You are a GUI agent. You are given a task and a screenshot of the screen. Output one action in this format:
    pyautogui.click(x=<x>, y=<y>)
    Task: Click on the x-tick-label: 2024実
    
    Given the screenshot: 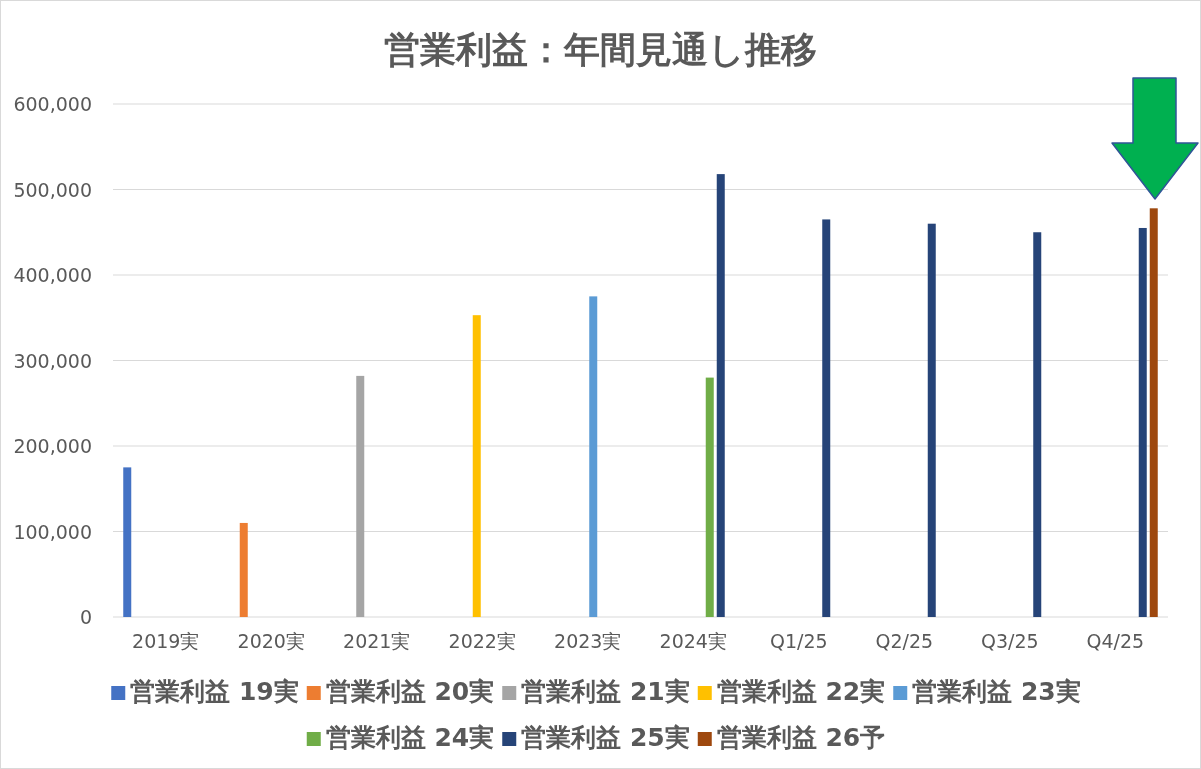 What is the action you would take?
    pyautogui.click(x=693, y=641)
    